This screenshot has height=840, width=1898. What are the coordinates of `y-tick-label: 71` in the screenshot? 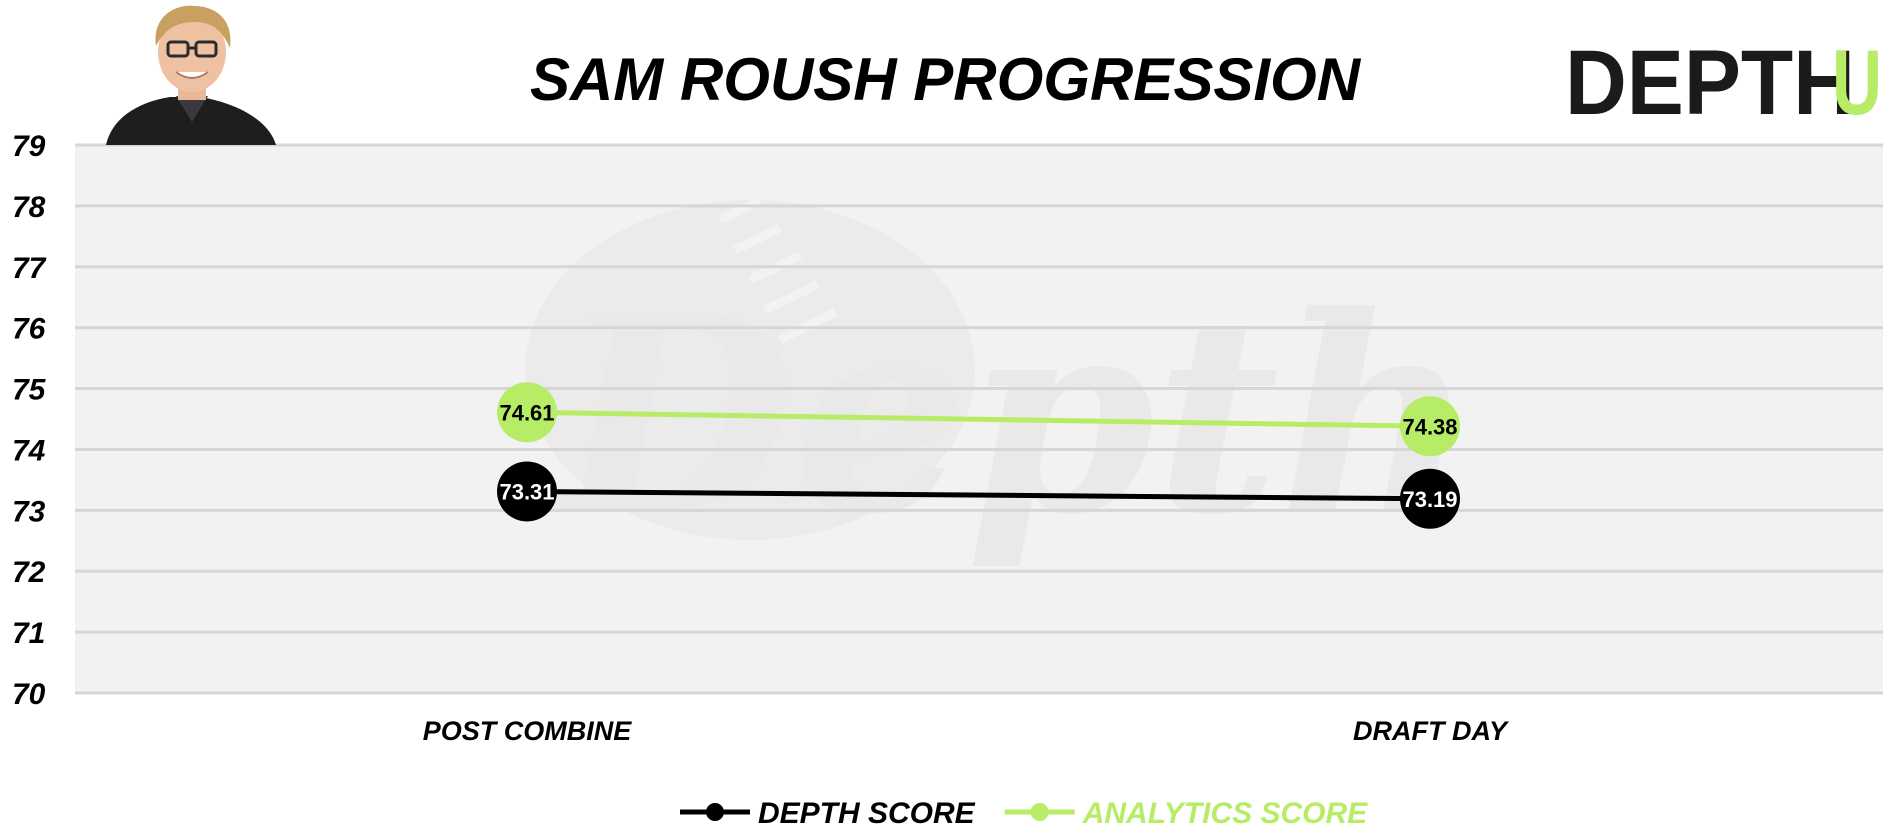 It's located at (28, 633).